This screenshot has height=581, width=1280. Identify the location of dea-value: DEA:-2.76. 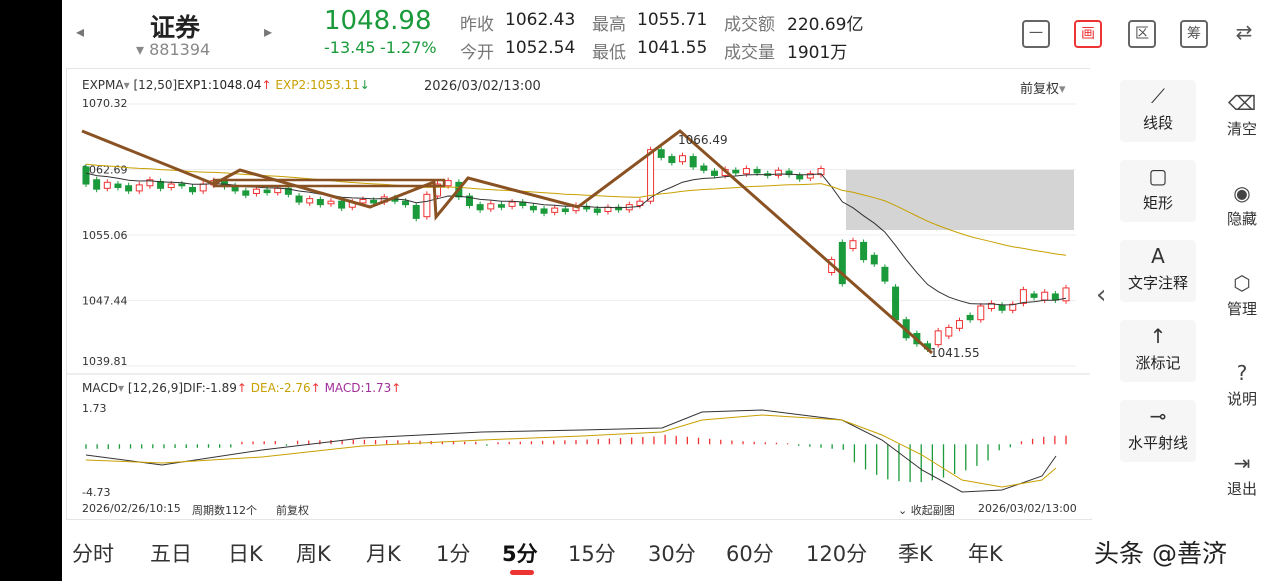
(280, 388).